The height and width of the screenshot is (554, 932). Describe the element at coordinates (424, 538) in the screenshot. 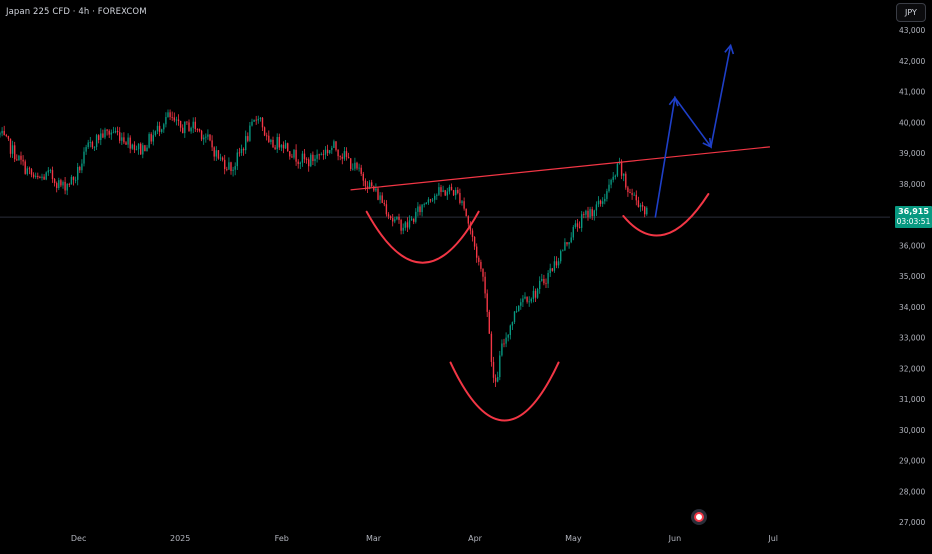

I see `time-axis: Dec 2025 Feb Mar Apr May Jun Jul` at that location.